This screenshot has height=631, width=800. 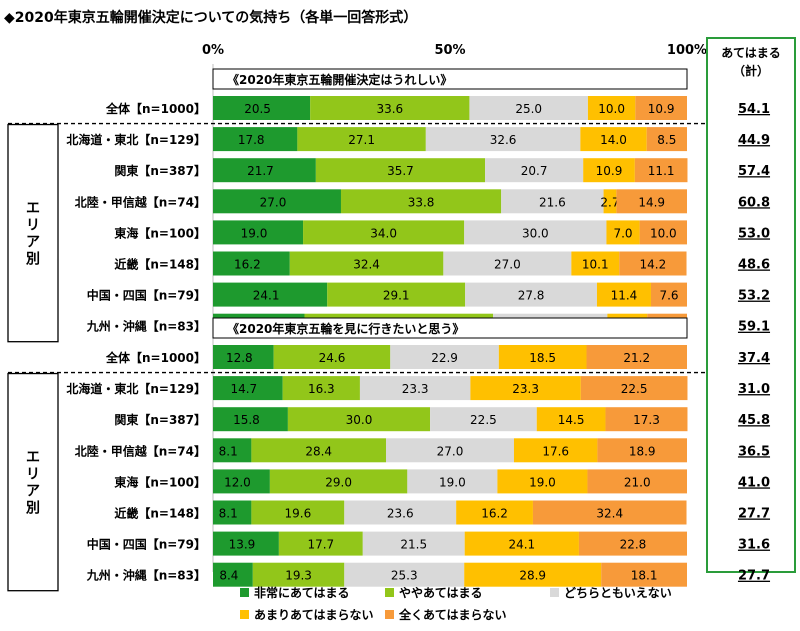 I want to click on data-label: 22.8, so click(x=633, y=545).